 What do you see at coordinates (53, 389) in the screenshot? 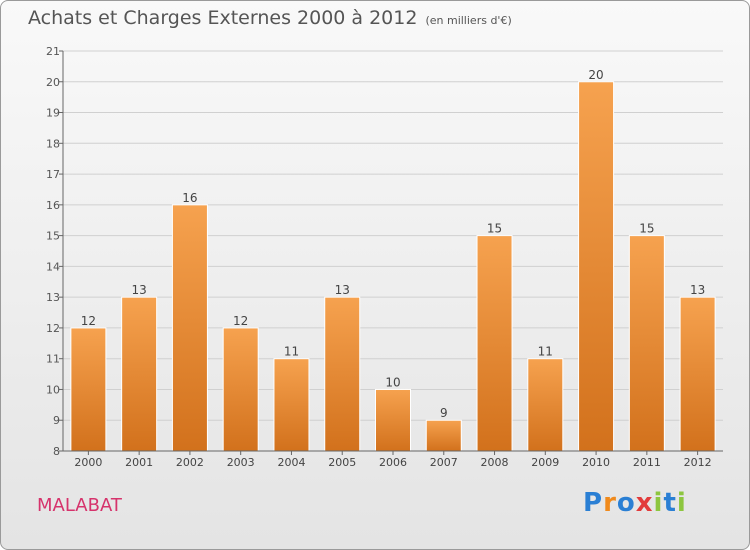
I see `y-tick-label: 10` at bounding box center [53, 389].